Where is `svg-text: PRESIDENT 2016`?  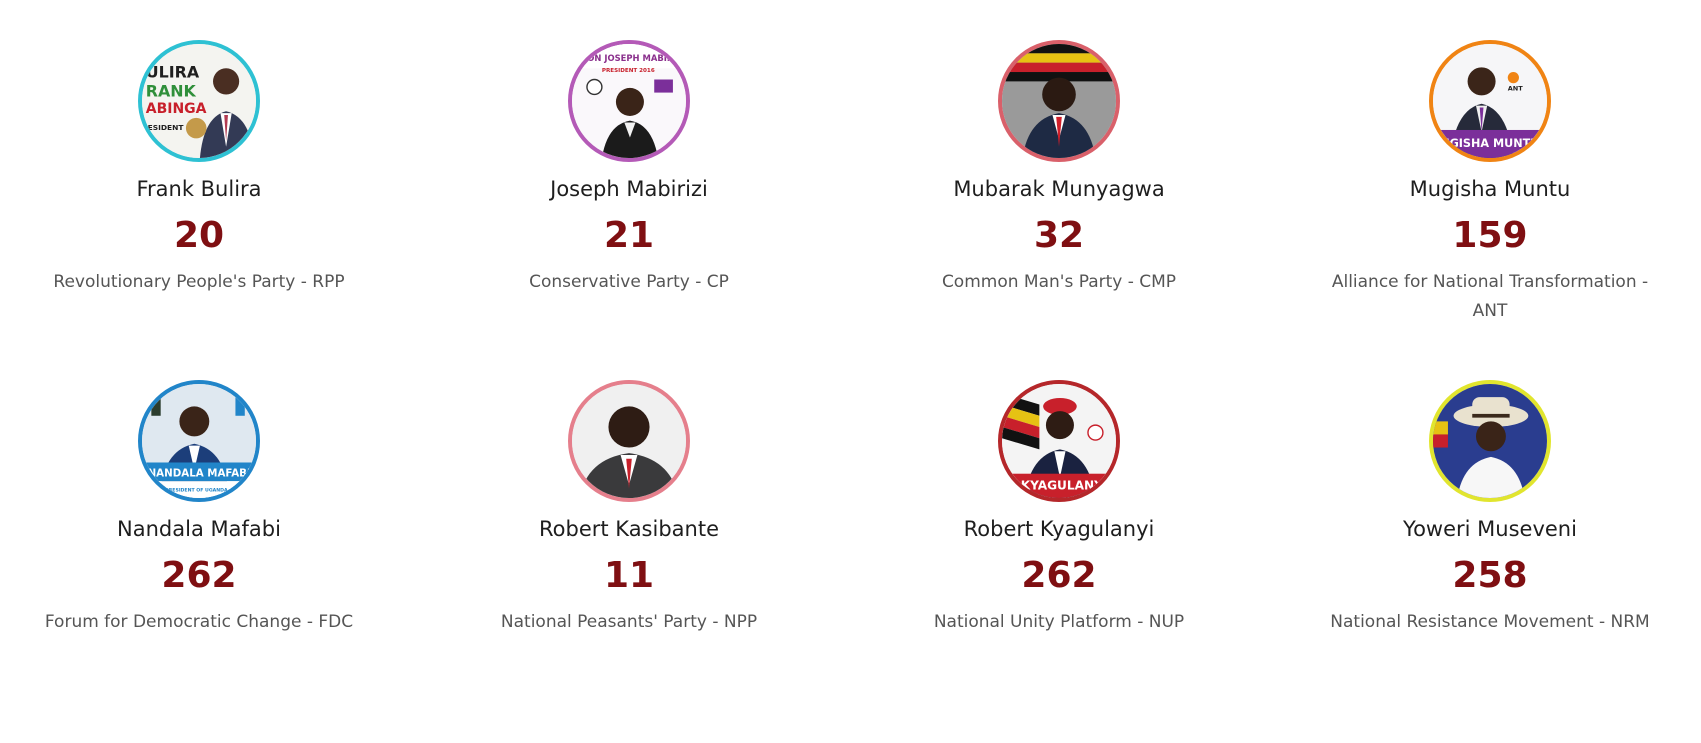 svg-text: PRESIDENT 2016 is located at coordinates (628, 71).